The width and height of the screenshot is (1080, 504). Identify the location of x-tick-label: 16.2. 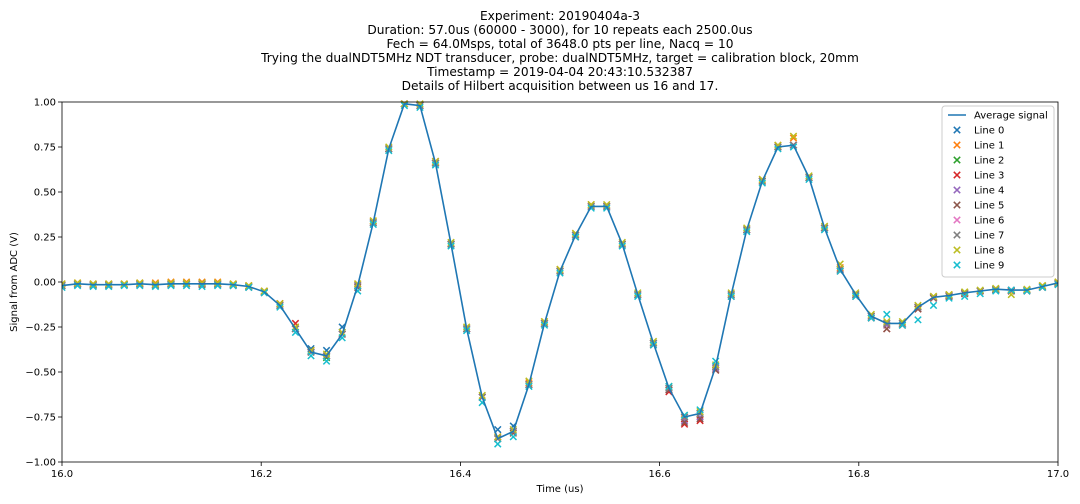
(261, 474).